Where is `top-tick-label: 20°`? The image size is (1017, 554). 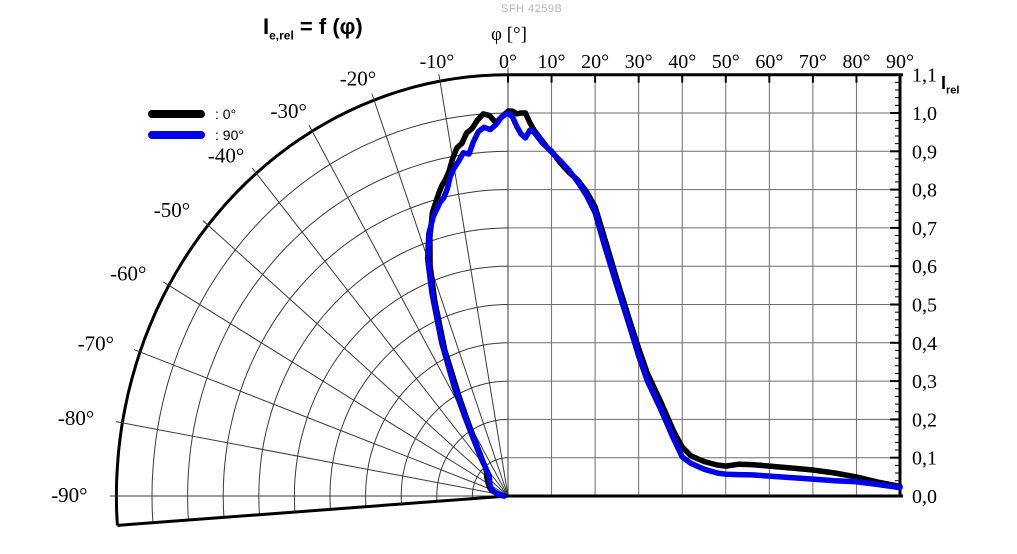
top-tick-label: 20° is located at coordinates (595, 62).